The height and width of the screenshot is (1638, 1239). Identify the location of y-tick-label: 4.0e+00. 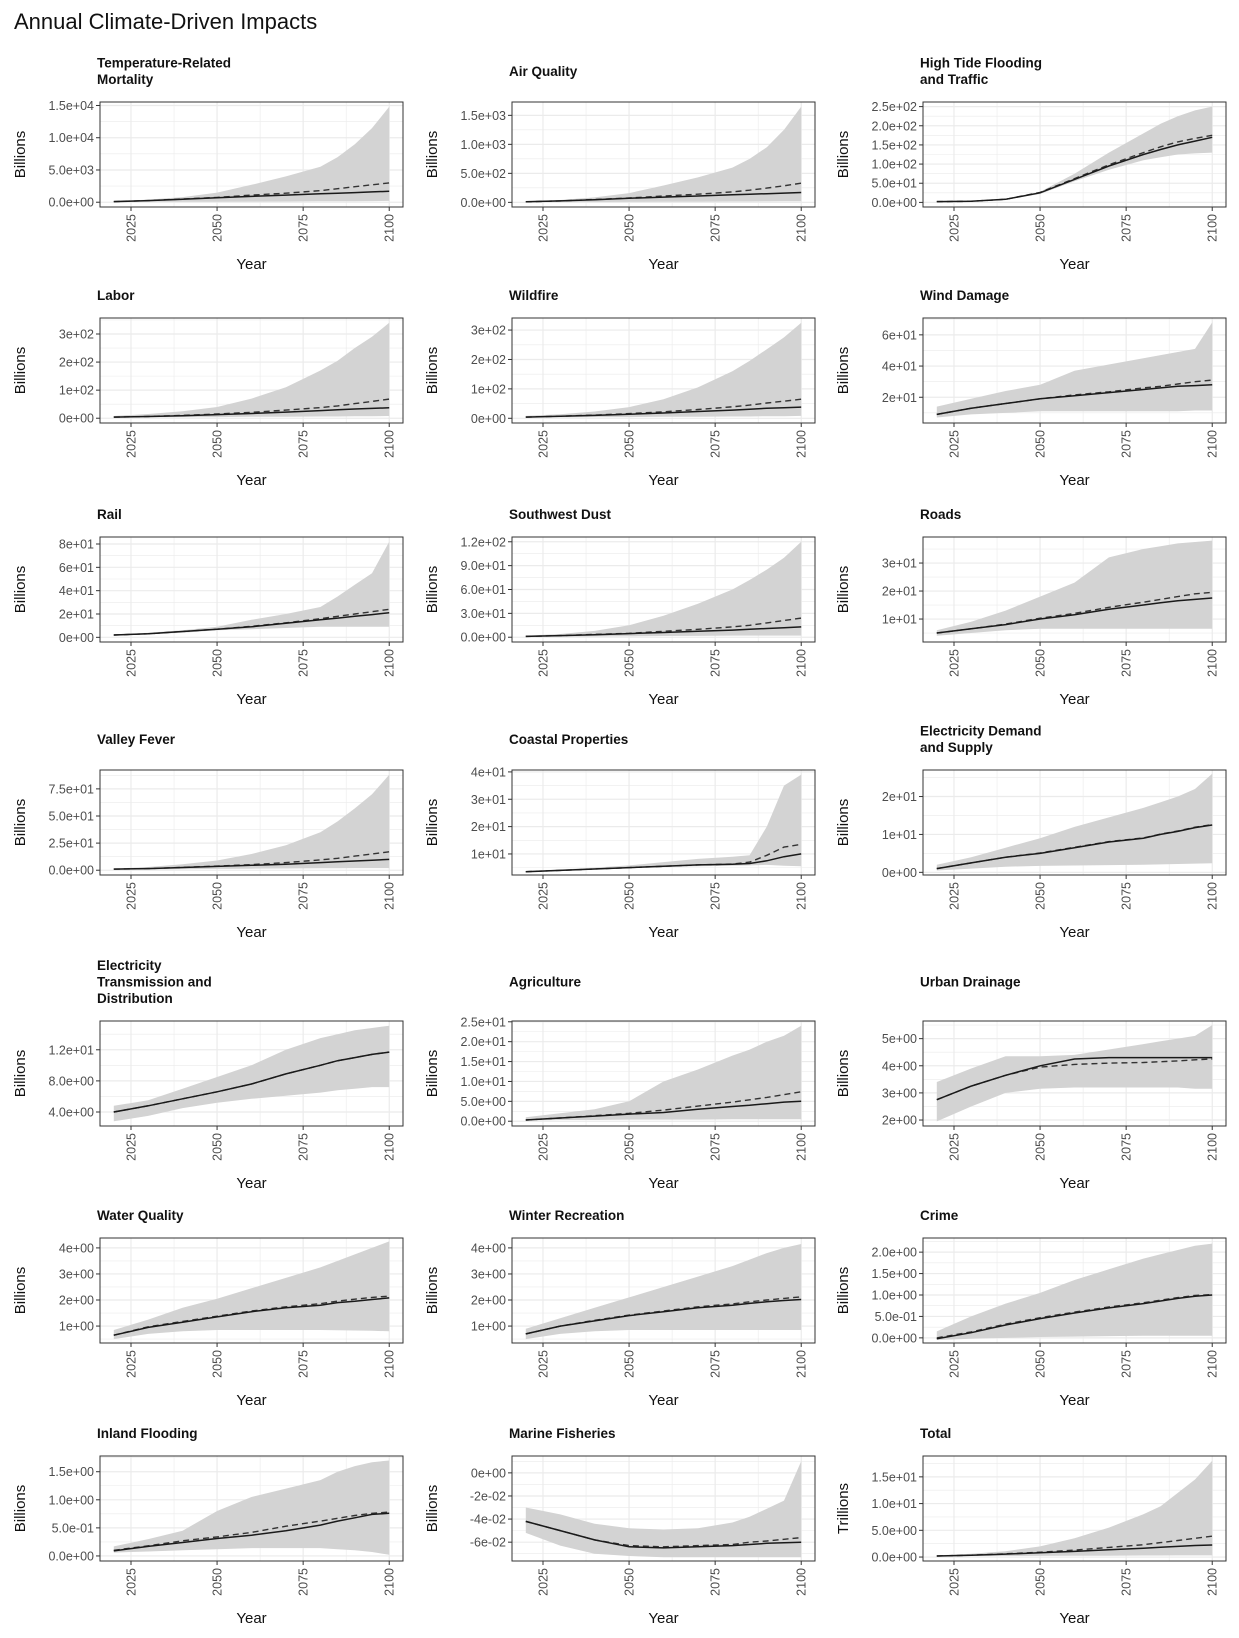
(71, 1113).